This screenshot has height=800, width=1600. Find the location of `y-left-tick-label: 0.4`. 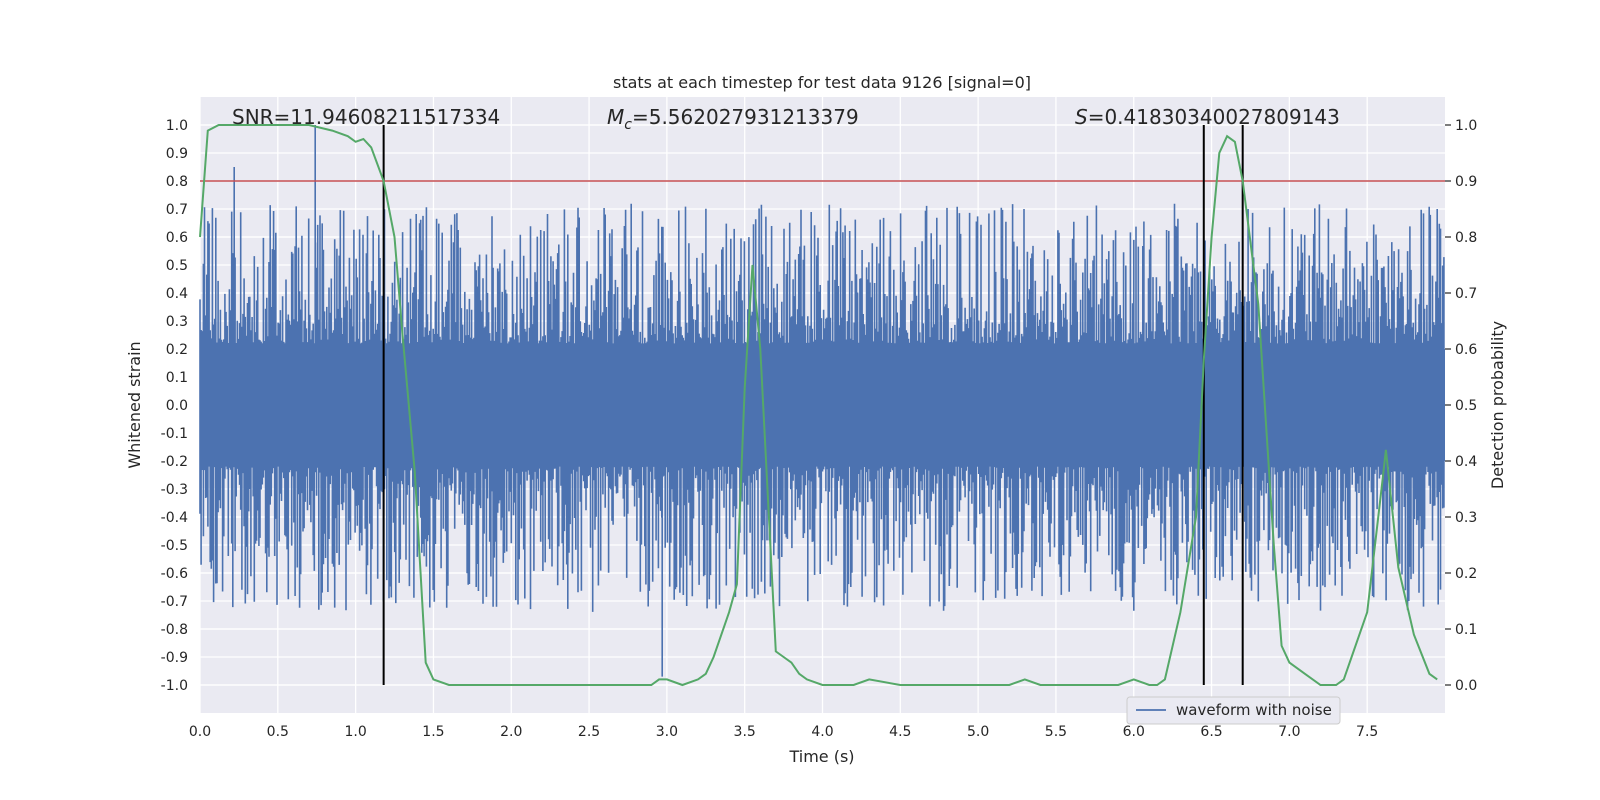

y-left-tick-label: 0.4 is located at coordinates (177, 294).